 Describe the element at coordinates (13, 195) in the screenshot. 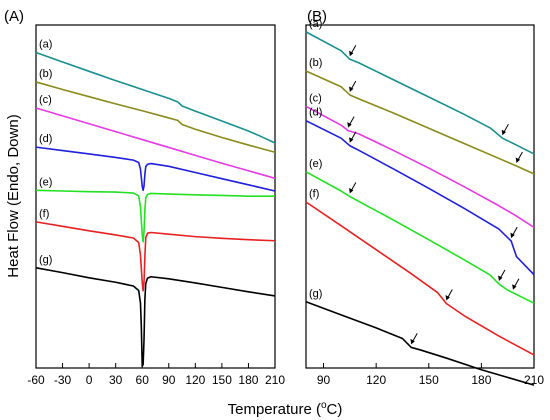

I see `y-axis-title: Heat Flow (Endo, Down)` at that location.